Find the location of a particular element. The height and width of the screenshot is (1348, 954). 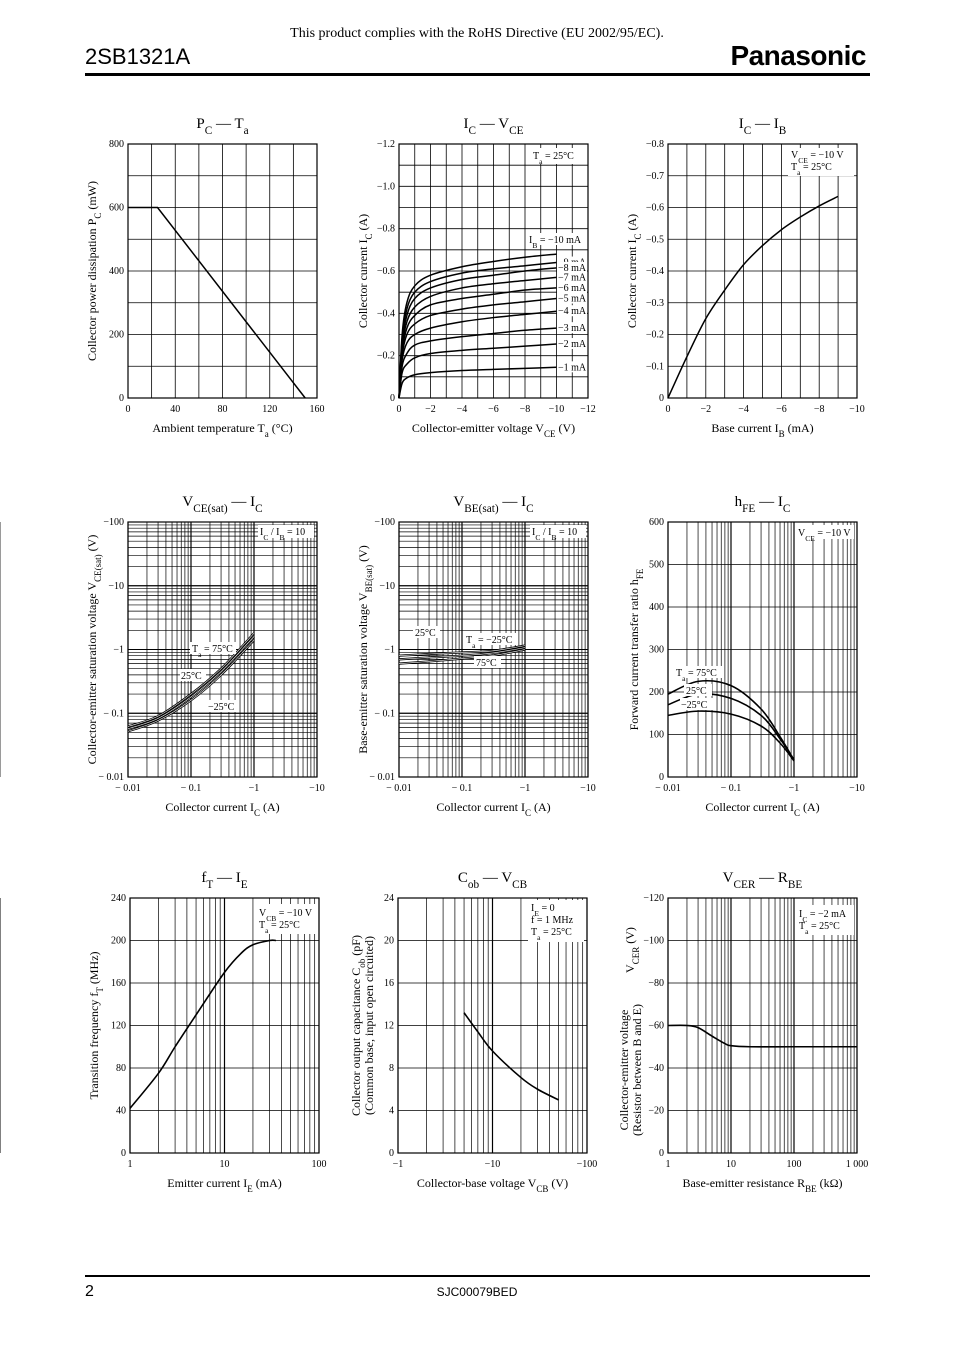

y-tick-label: 40 is located at coordinates (121, 1111).